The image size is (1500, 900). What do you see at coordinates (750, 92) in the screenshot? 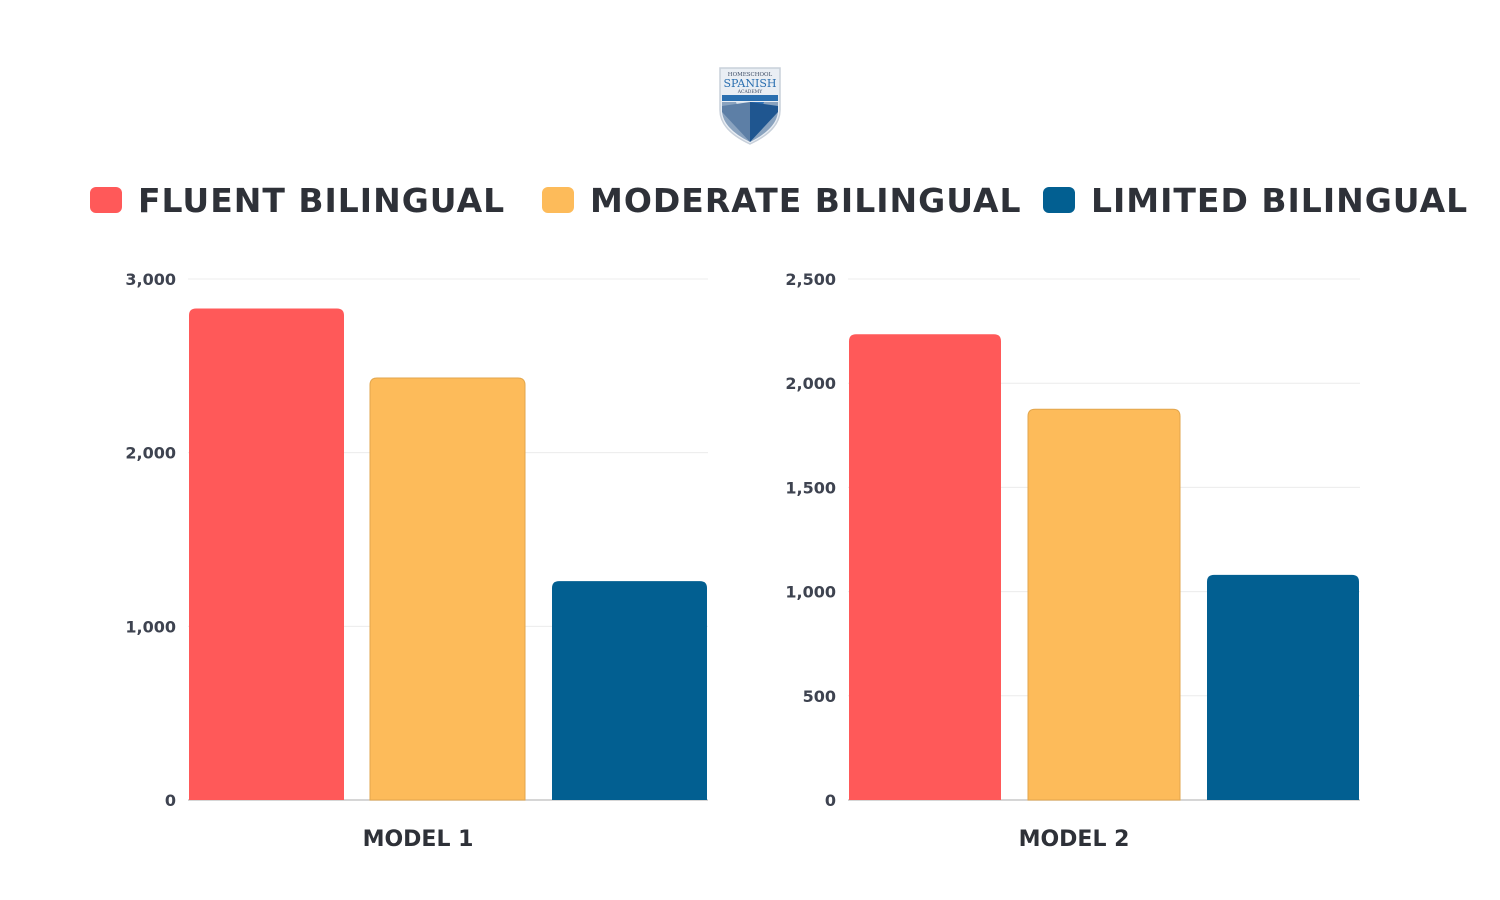
I see `svg-text: ACADEMY` at bounding box center [750, 92].